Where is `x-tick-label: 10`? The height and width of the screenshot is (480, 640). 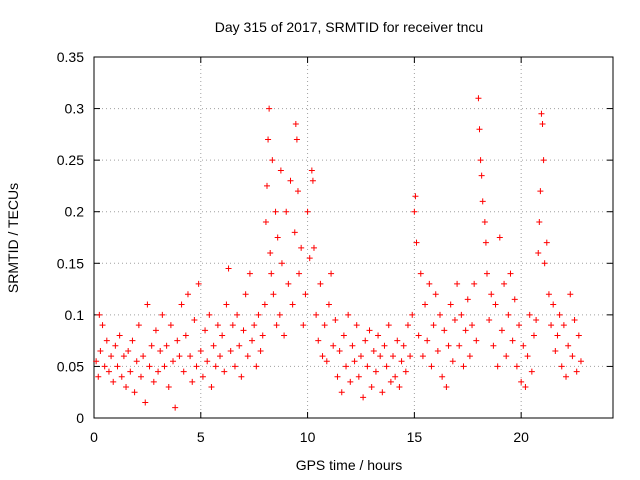
x-tick-label: 10 is located at coordinates (308, 437).